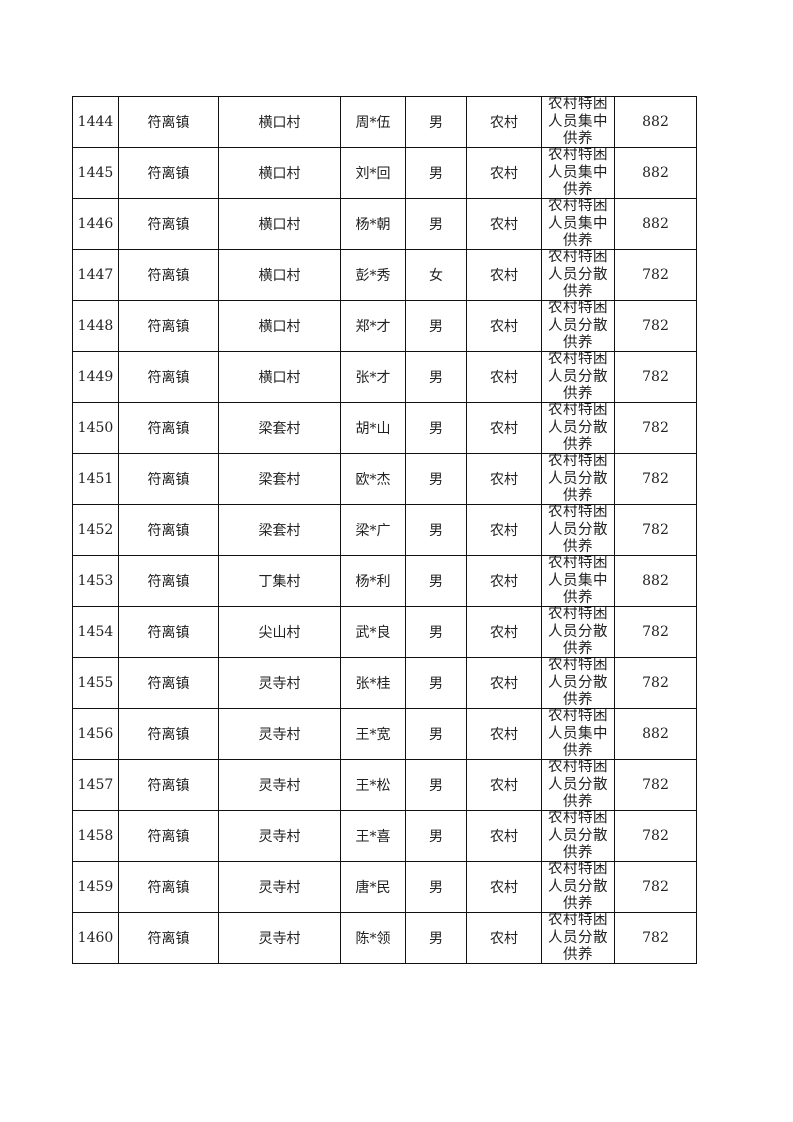  Describe the element at coordinates (95, 581) in the screenshot. I see `row-number: 1453` at that location.